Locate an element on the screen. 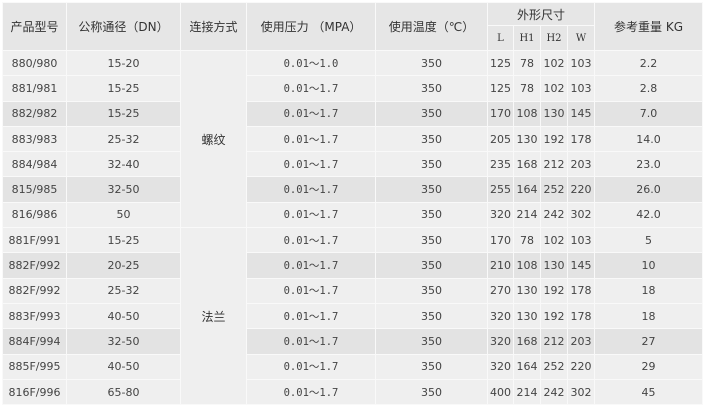 The width and height of the screenshot is (705, 410). table-row: 883F/993 40-50 0.01～1.7 350 320 130 192 178 18 is located at coordinates (352, 316).